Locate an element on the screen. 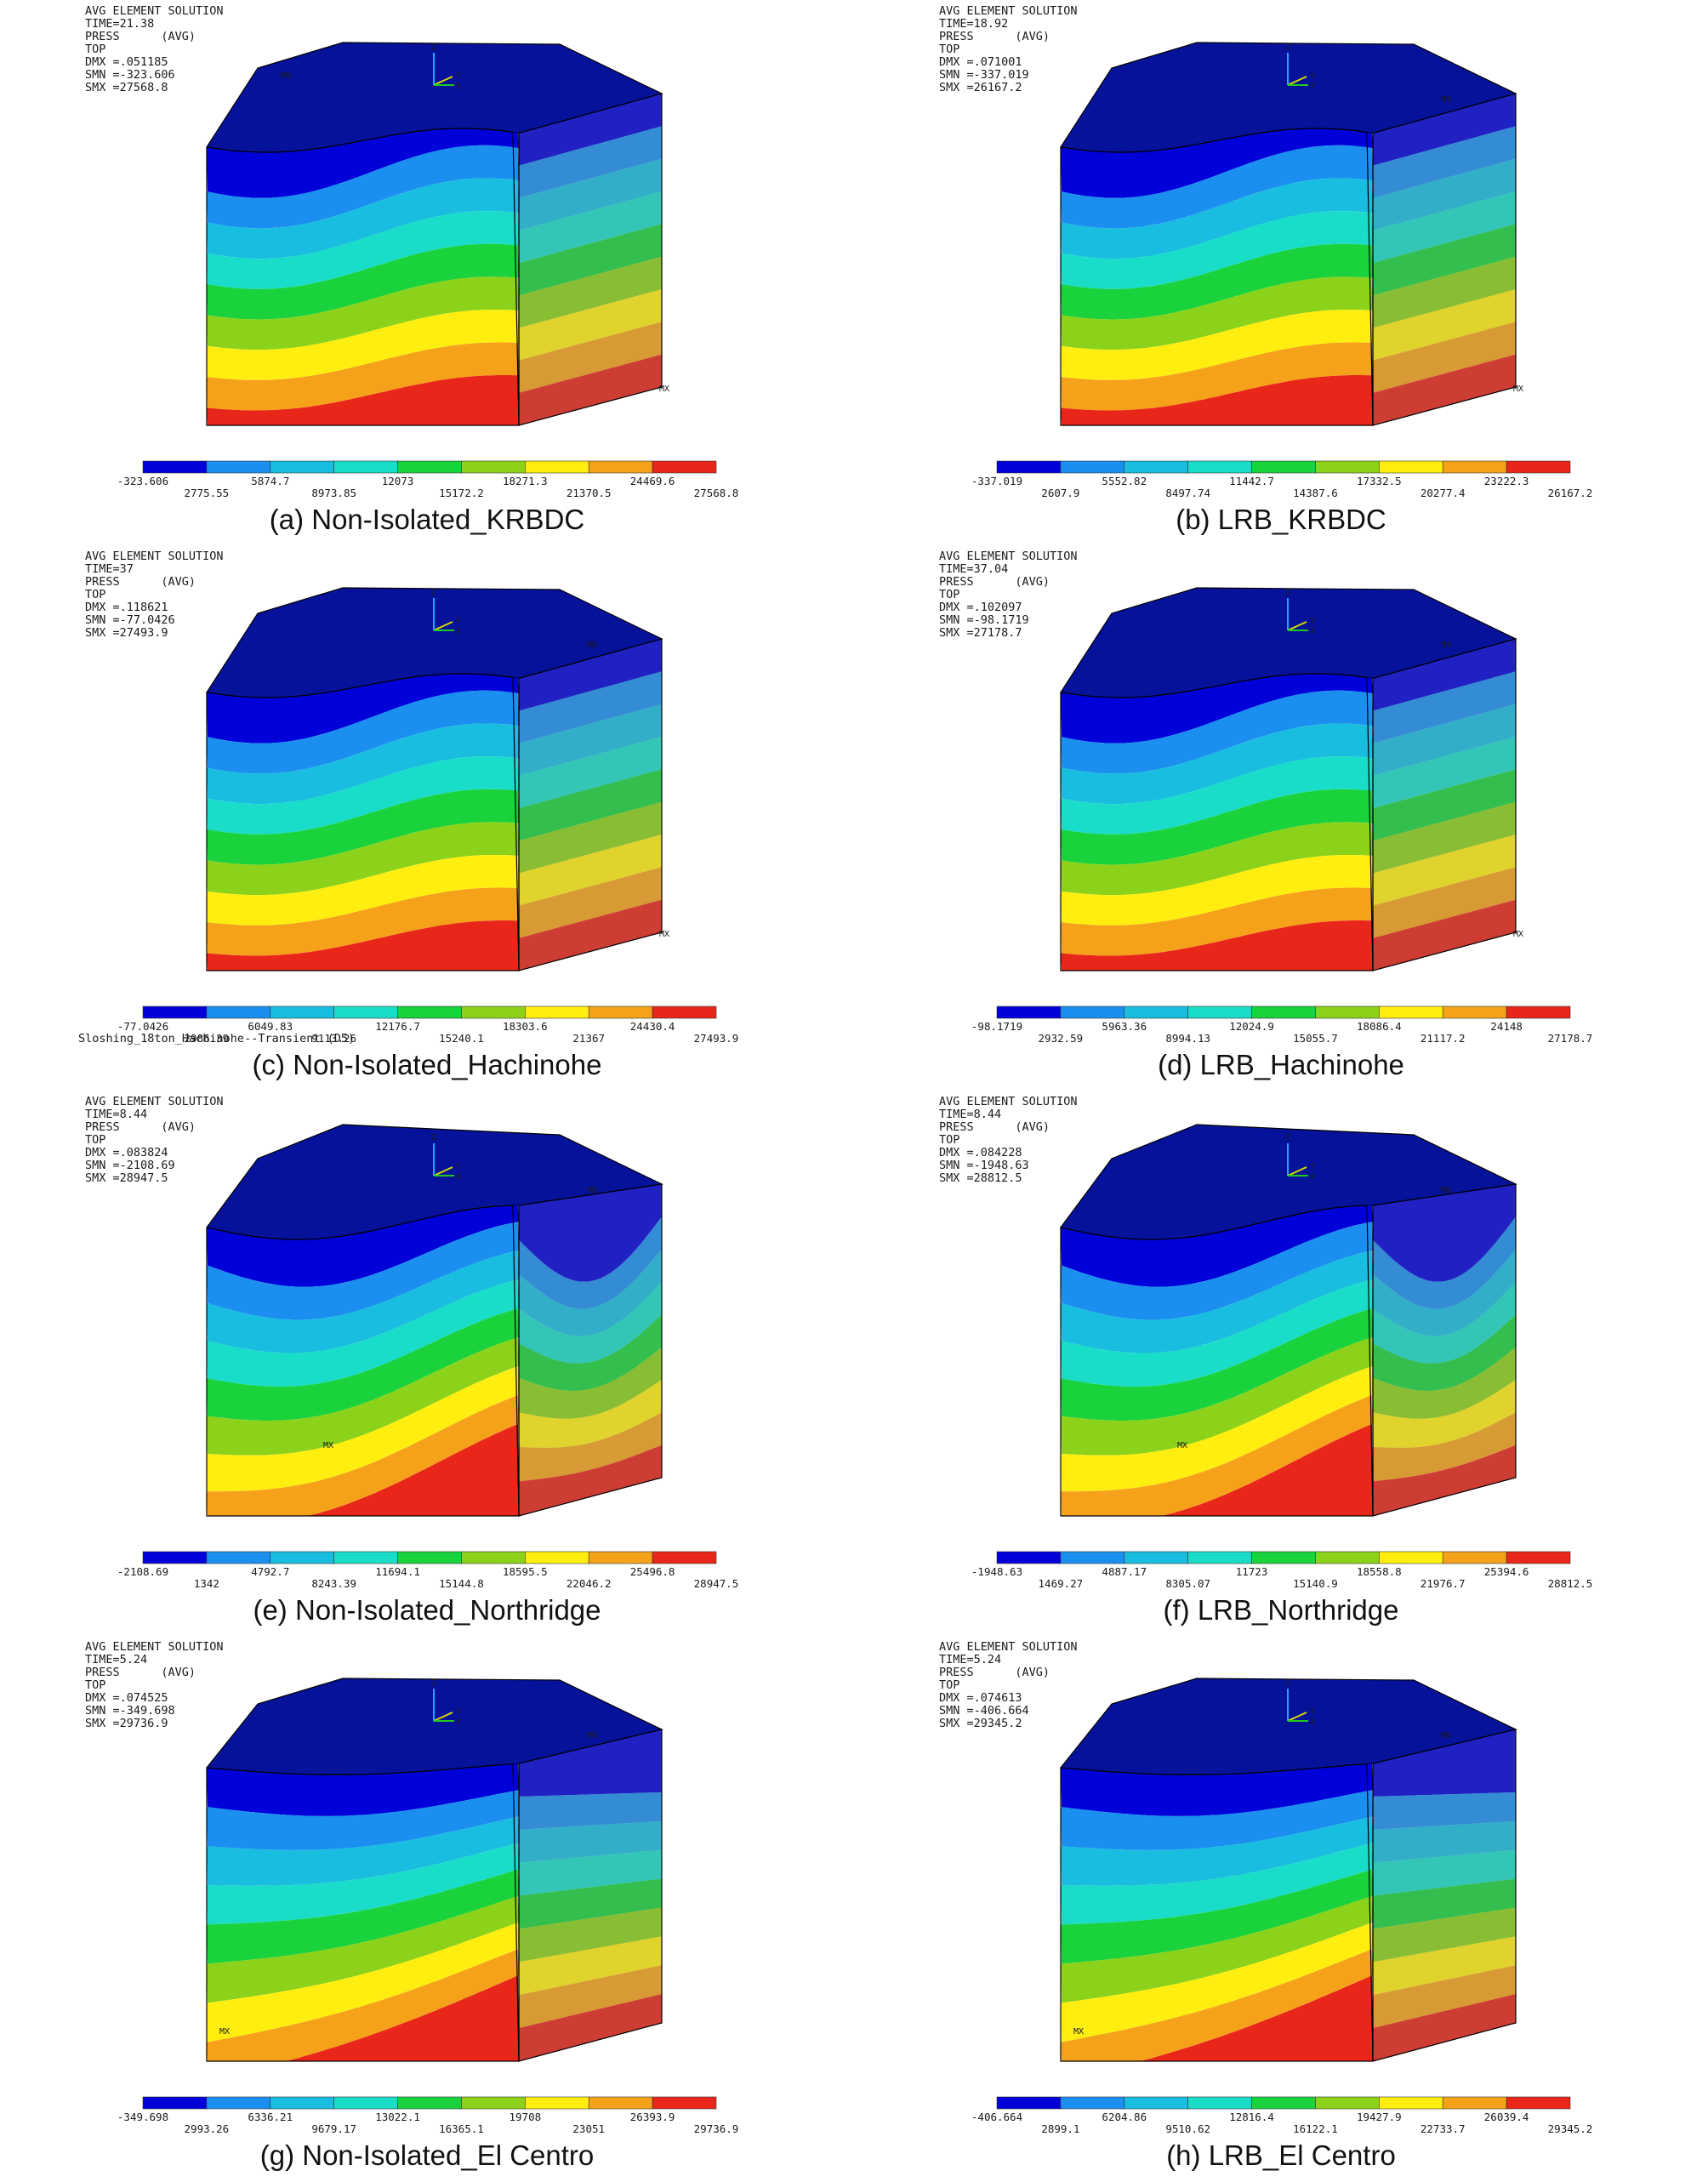  info-line: TIME=8.44 is located at coordinates (971, 1115).